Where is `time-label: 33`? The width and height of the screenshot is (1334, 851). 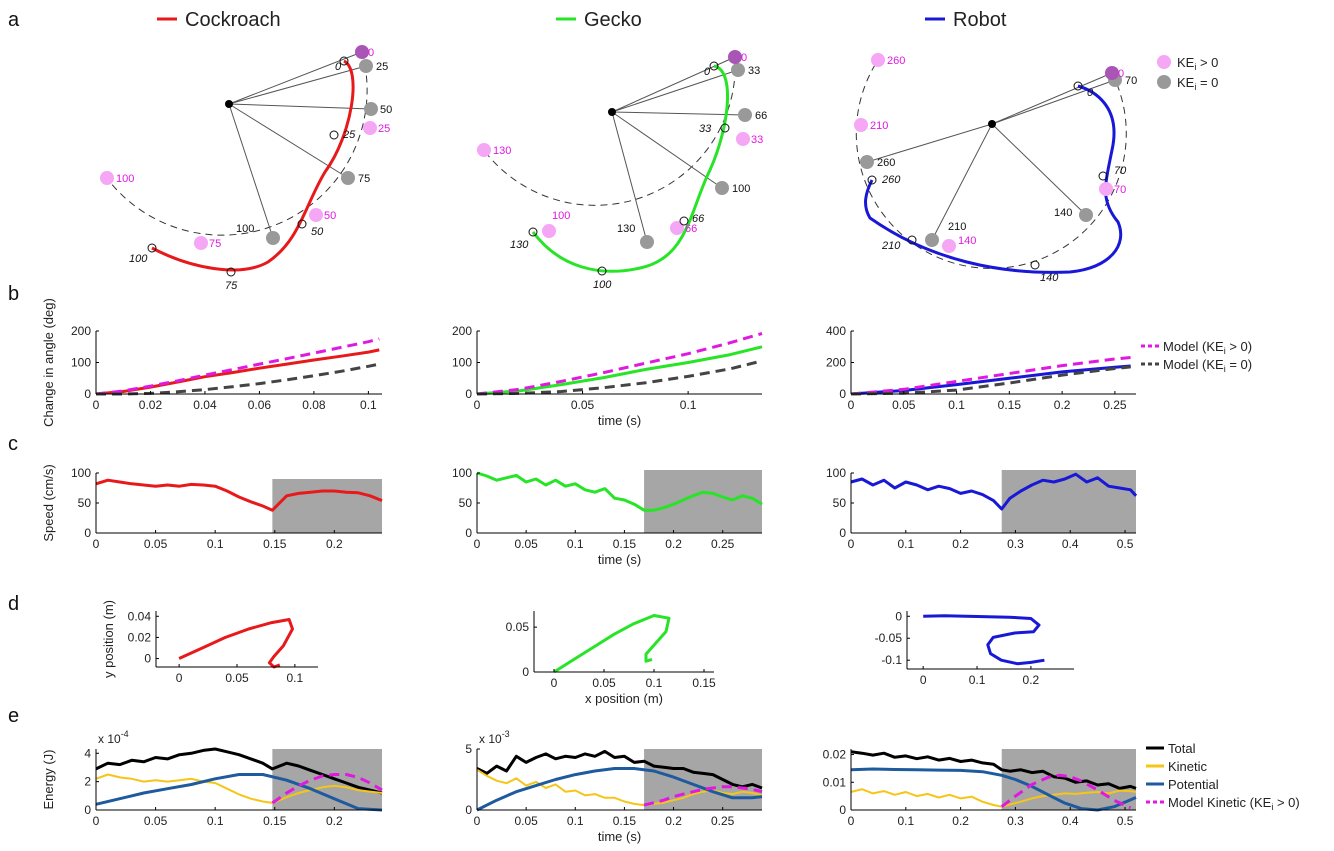 time-label: 33 is located at coordinates (705, 129).